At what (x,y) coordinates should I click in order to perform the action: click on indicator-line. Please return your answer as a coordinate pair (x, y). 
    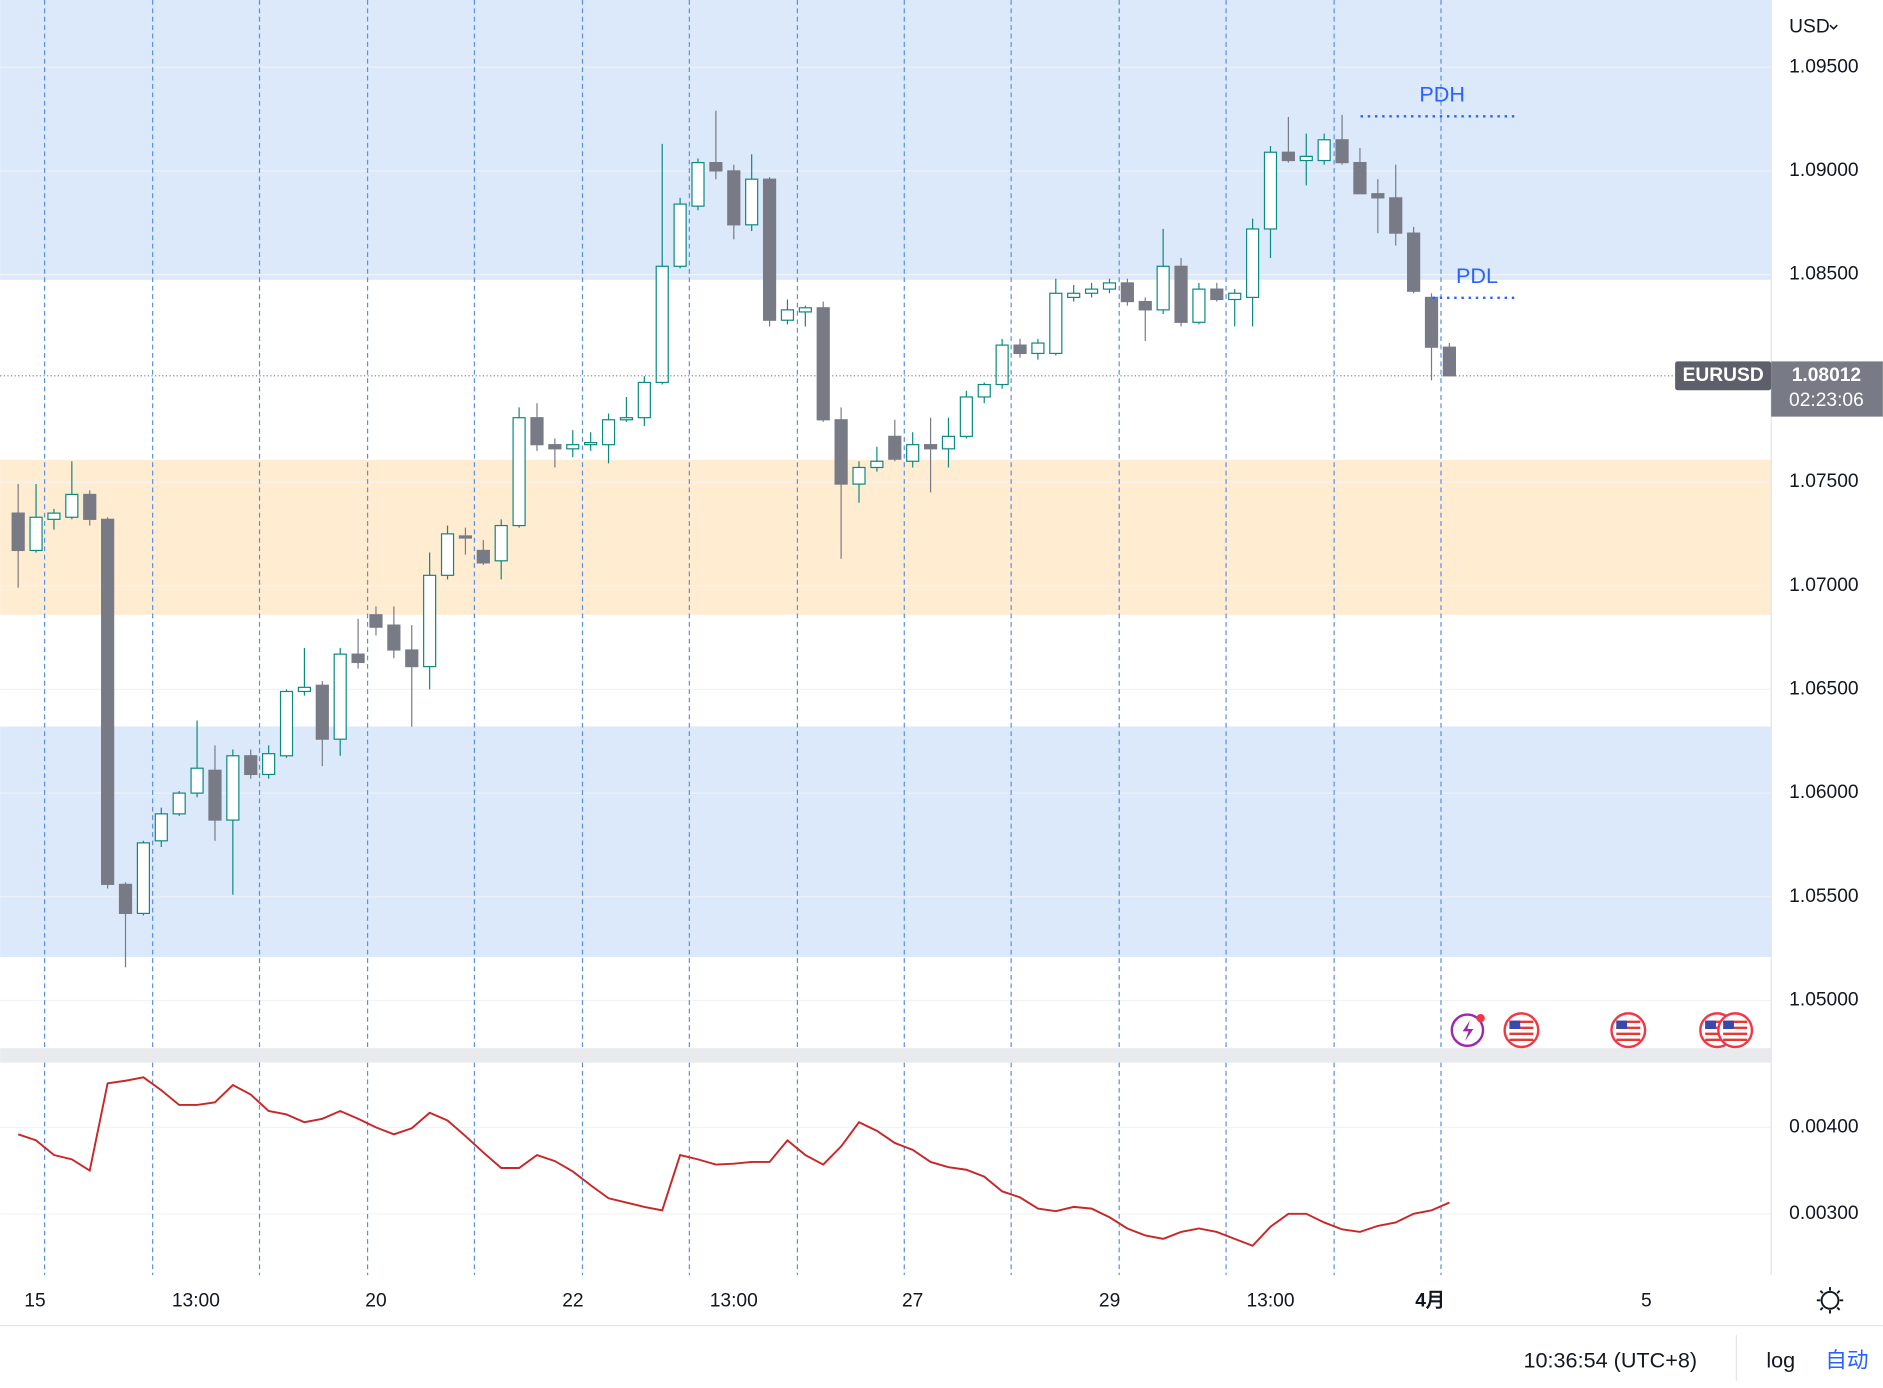
    Looking at the image, I should click on (733, 1161).